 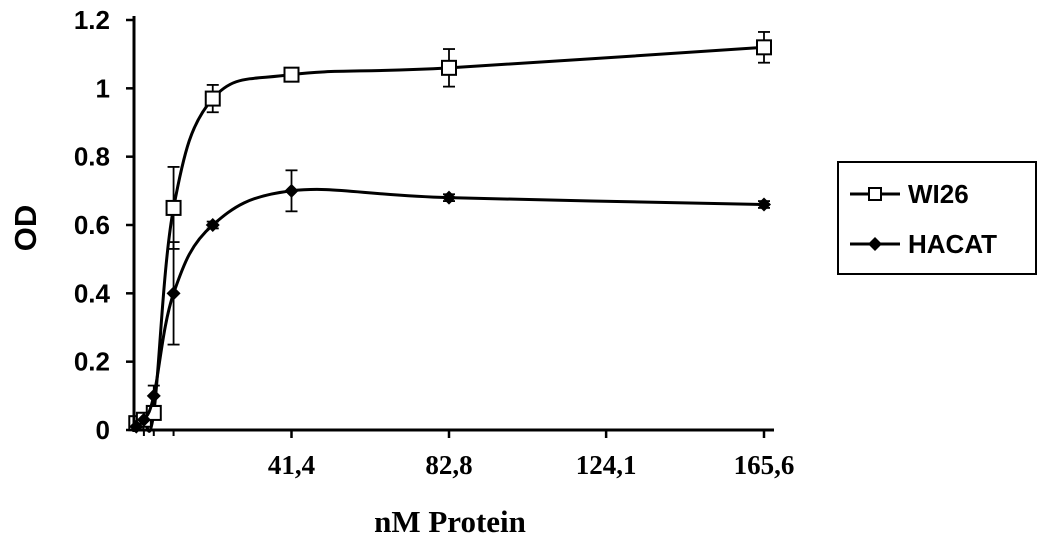 What do you see at coordinates (764, 465) in the screenshot?
I see `x-tick-label: 165,6` at bounding box center [764, 465].